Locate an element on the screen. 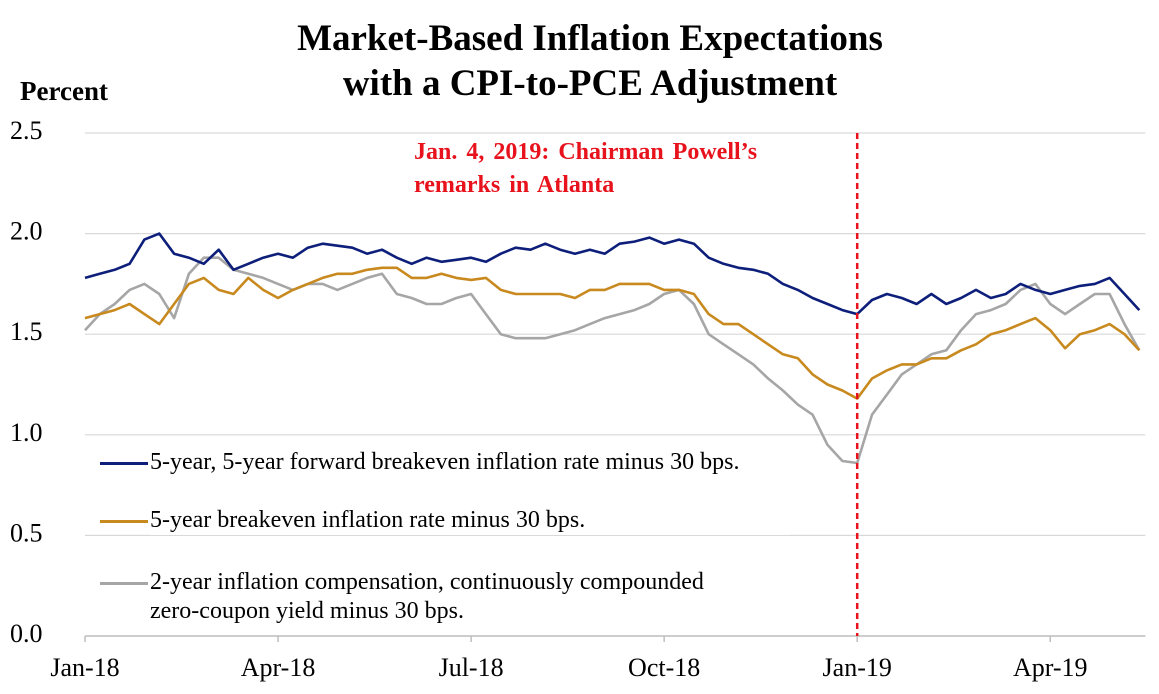 The image size is (1159, 694). annotation-line-2: remarks in Atlanta is located at coordinates (514, 185).